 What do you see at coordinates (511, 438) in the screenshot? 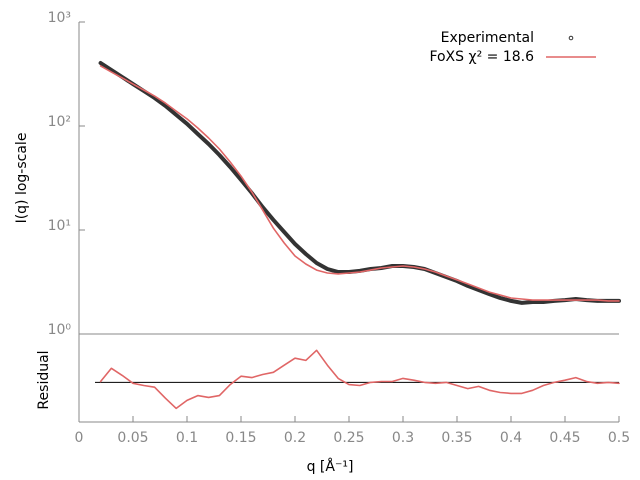
I see `x-tick-label: 0.4` at bounding box center [511, 438].